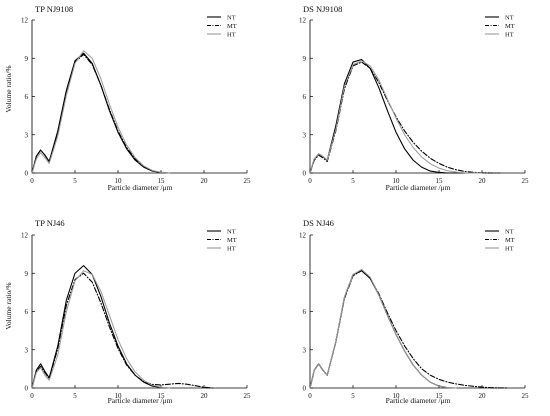 This screenshot has height=416, width=550. Describe the element at coordinates (318, 223) in the screenshot. I see `panel-title: DS NJ46` at that location.